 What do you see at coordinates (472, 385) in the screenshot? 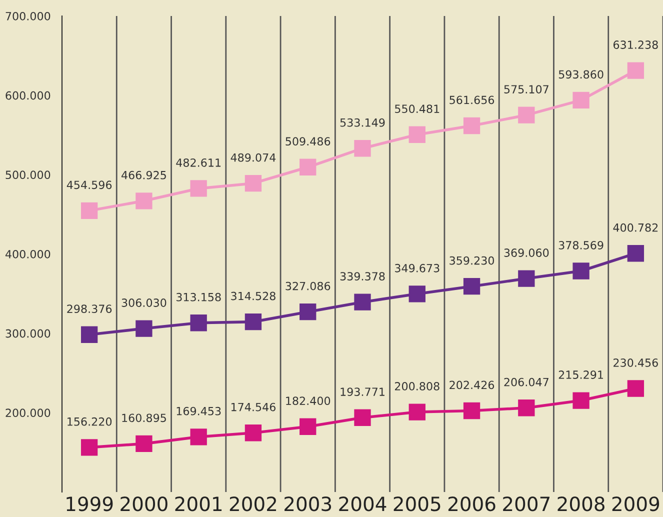
I see `data-label: 202.426` at bounding box center [472, 385].